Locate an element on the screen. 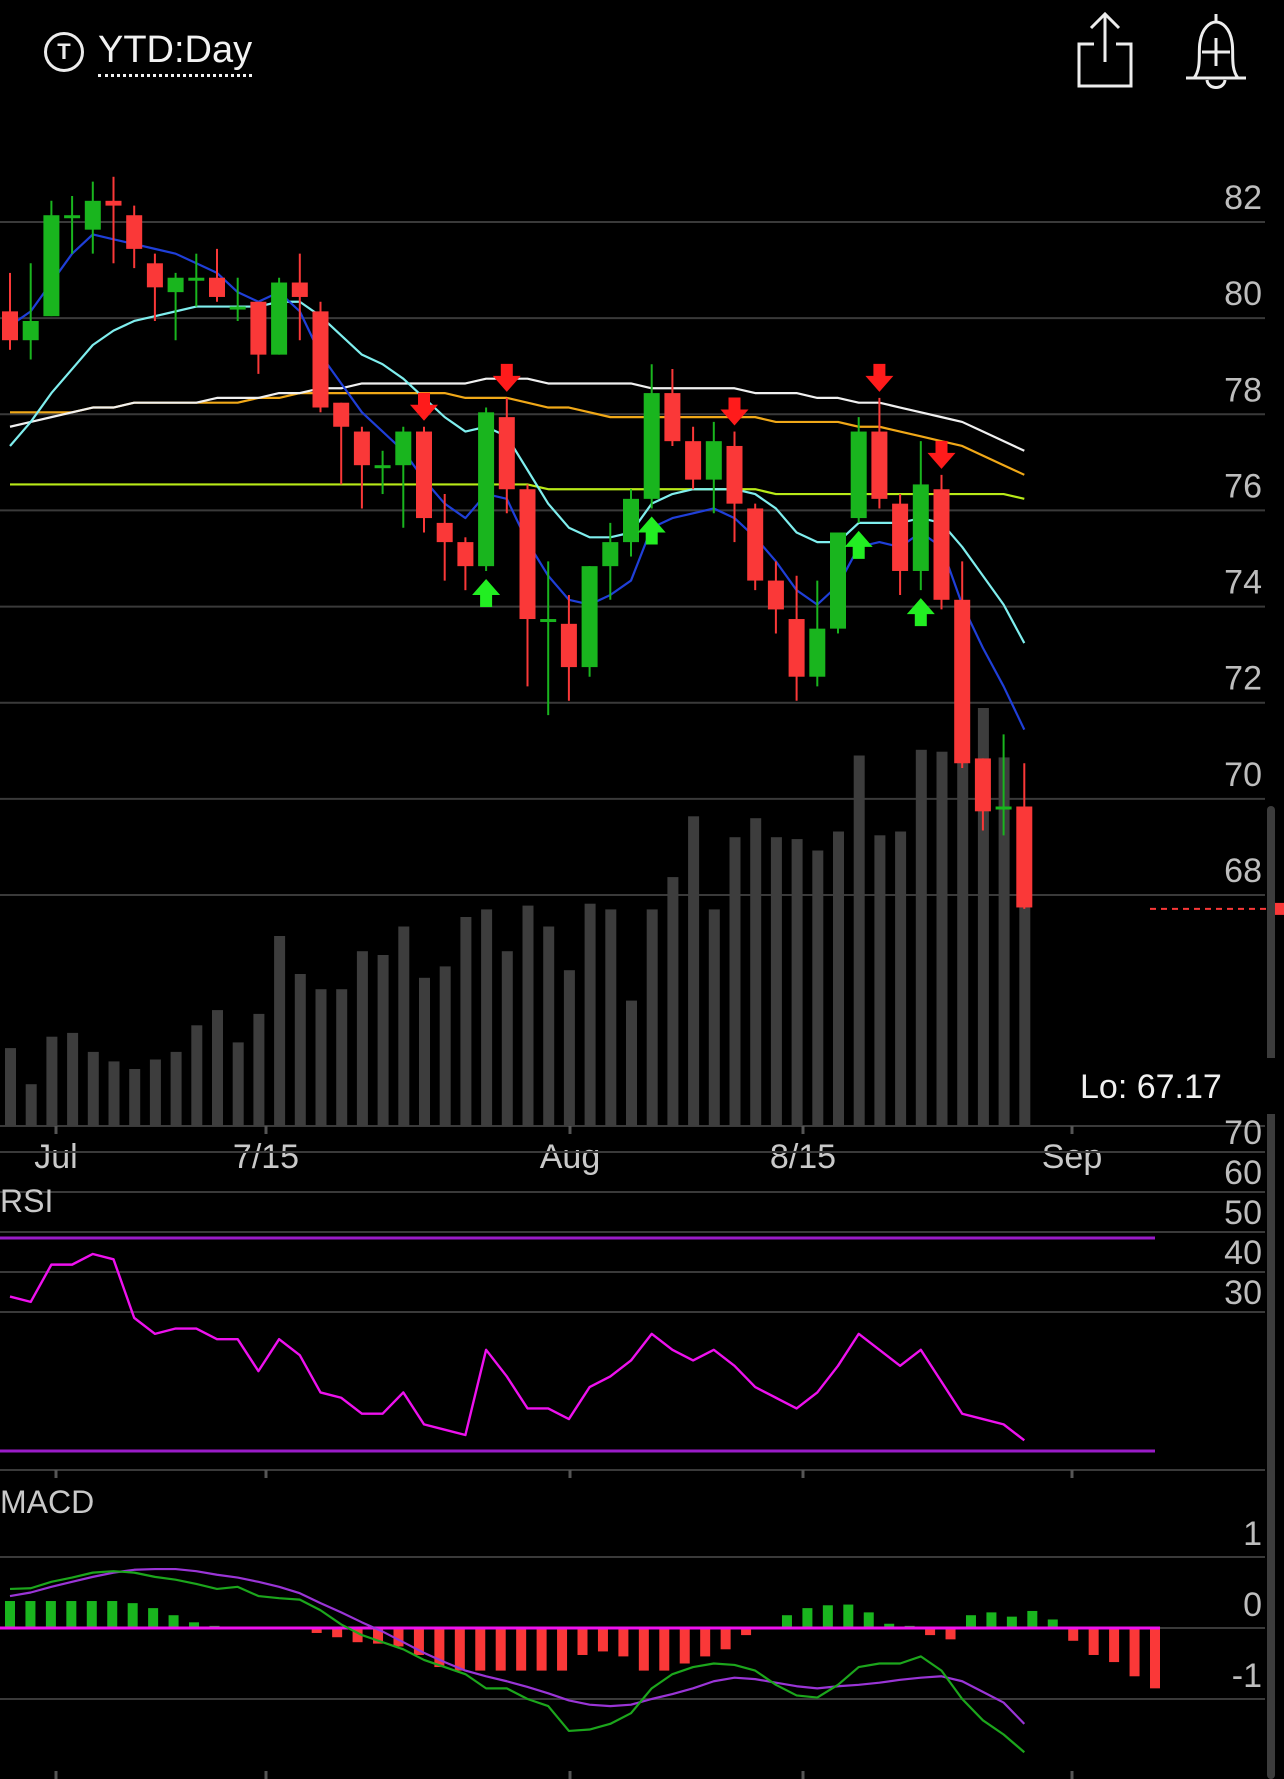 The height and width of the screenshot is (1779, 1284). x-tick-label: Sep is located at coordinates (1072, 1157).